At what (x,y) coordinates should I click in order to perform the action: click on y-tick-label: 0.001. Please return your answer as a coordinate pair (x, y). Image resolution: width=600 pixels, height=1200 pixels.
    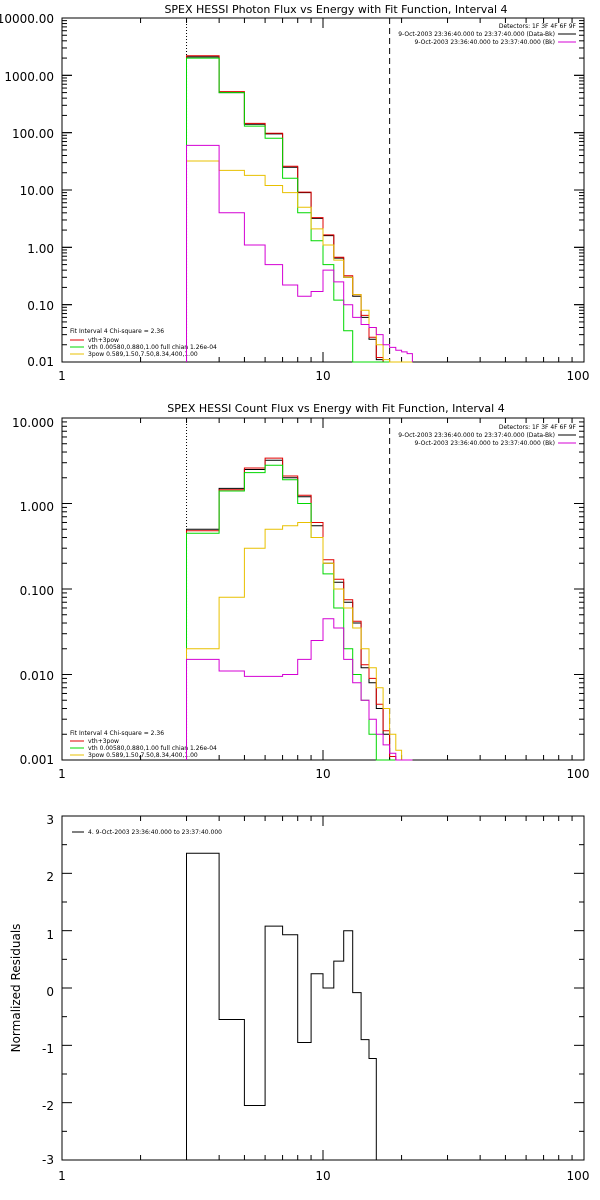
    Looking at the image, I should click on (37, 760).